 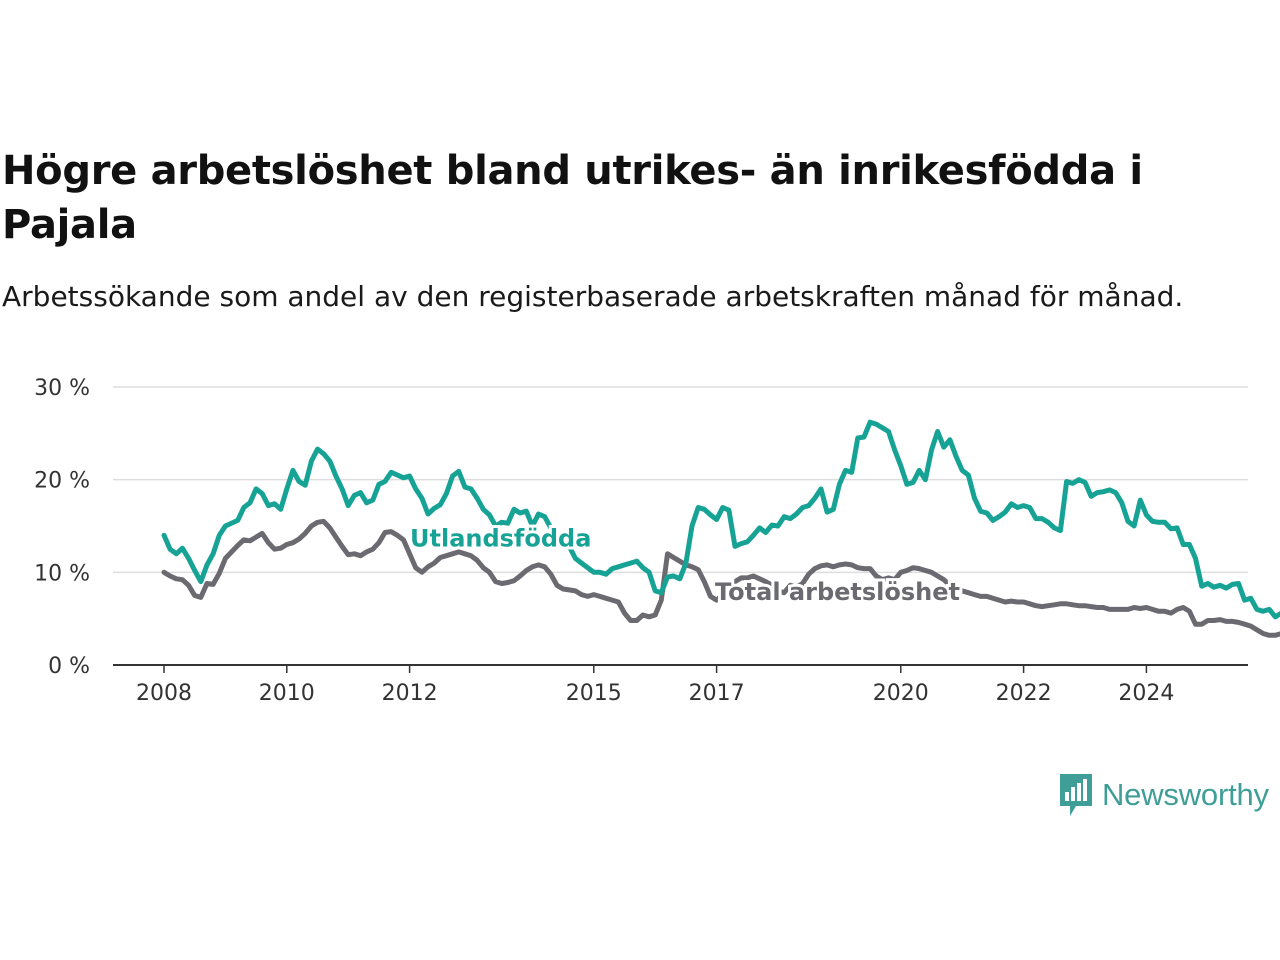 What do you see at coordinates (500, 538) in the screenshot?
I see `series-label-utlandsfodda: Utlandsfödda` at bounding box center [500, 538].